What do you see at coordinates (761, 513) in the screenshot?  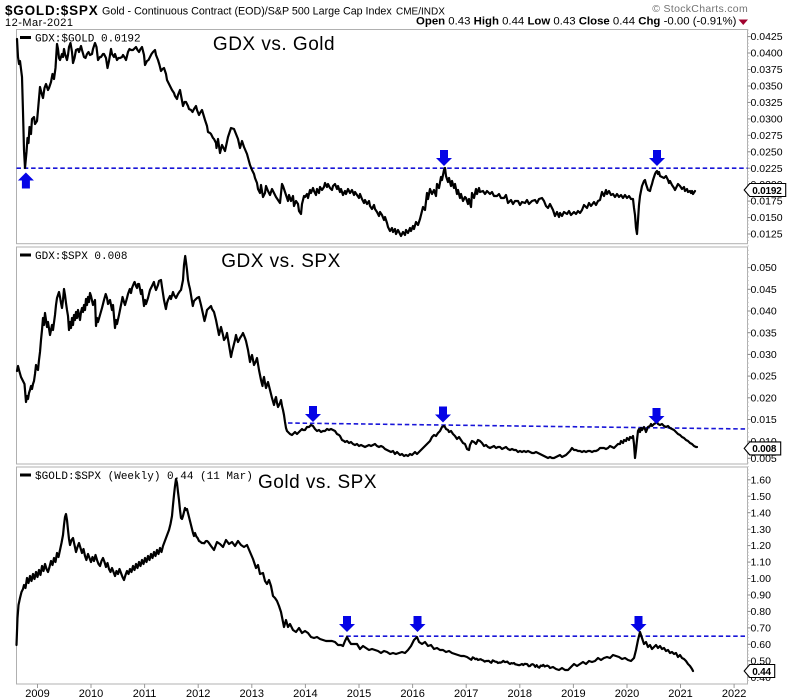 I see `svg-text: 1.40` at bounding box center [761, 513].